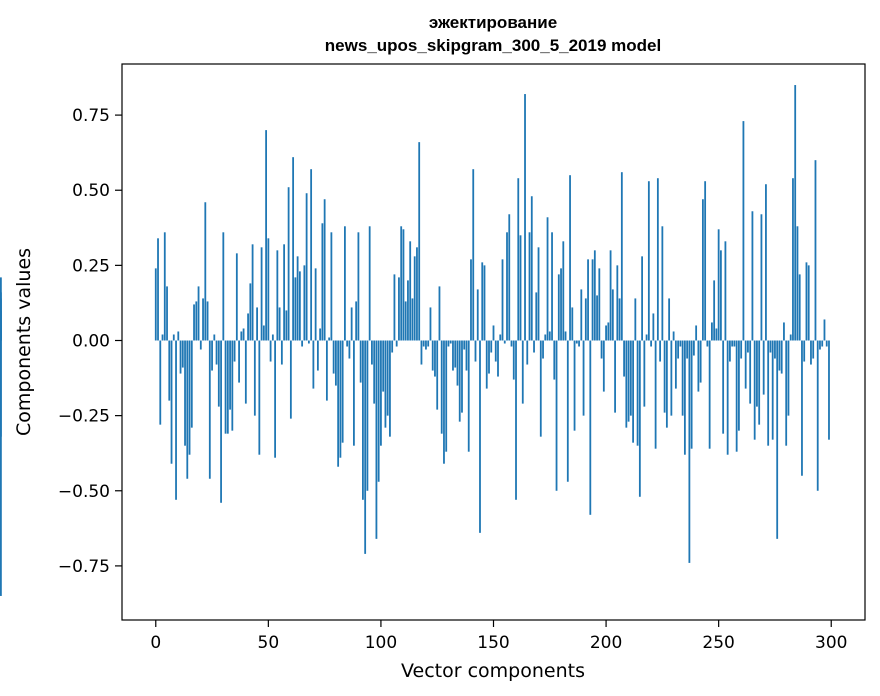  Describe the element at coordinates (91, 266) in the screenshot. I see `y-tick-label: 0.25` at that location.